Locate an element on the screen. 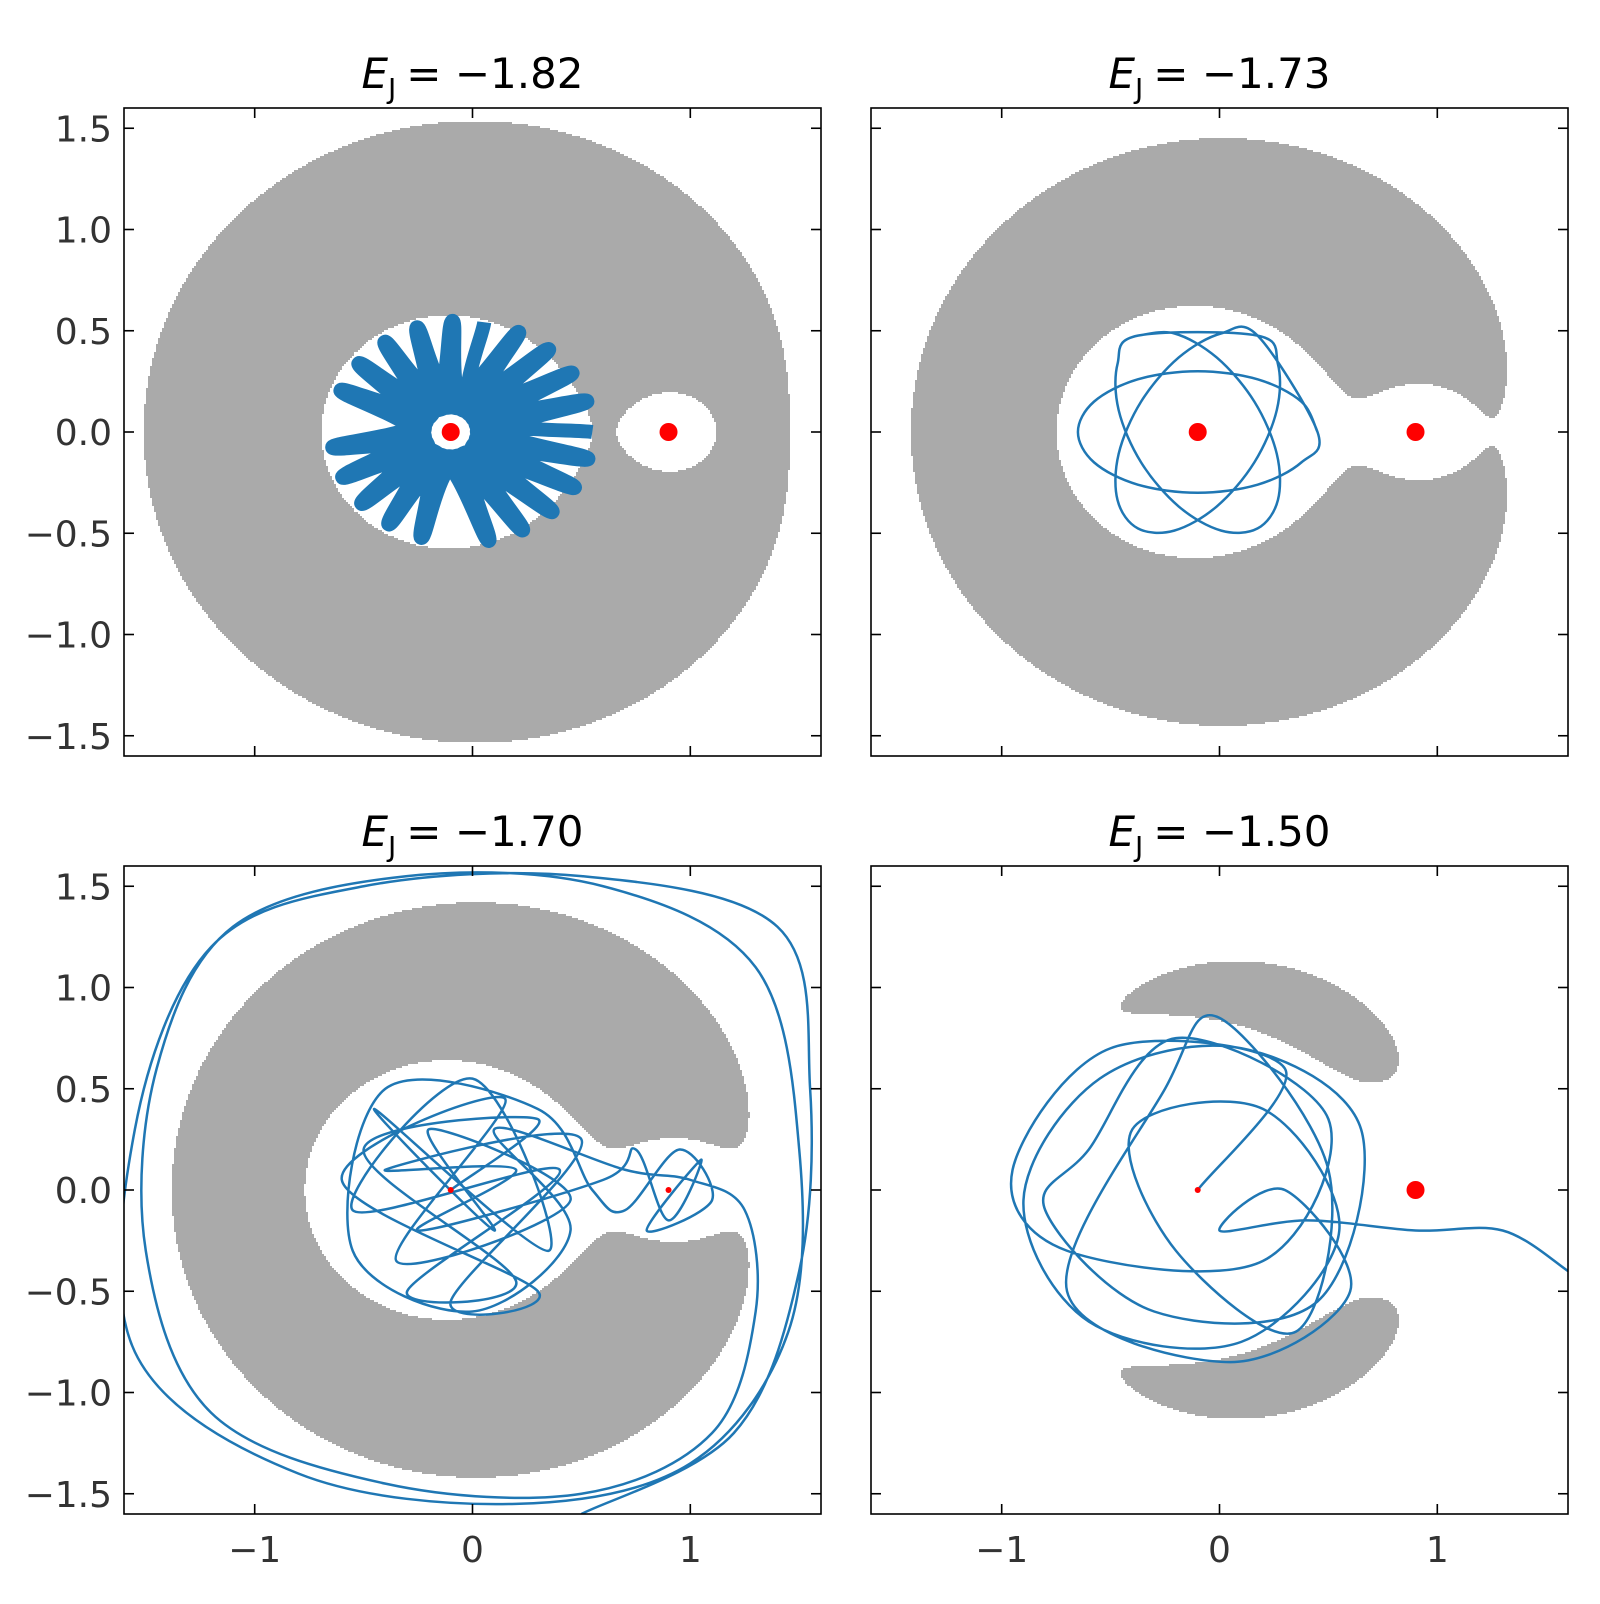 This screenshot has height=1604, width=1600. title-rest: = −1.82 is located at coordinates (494, 73).